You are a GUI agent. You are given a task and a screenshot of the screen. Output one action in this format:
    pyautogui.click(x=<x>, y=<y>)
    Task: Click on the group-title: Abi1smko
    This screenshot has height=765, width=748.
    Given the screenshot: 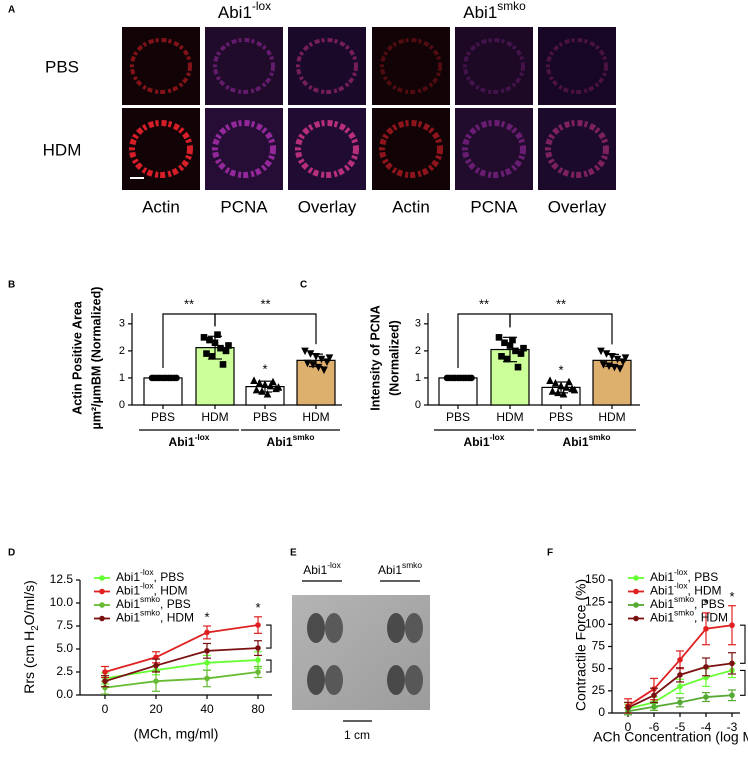 What is the action you would take?
    pyautogui.click(x=494, y=11)
    